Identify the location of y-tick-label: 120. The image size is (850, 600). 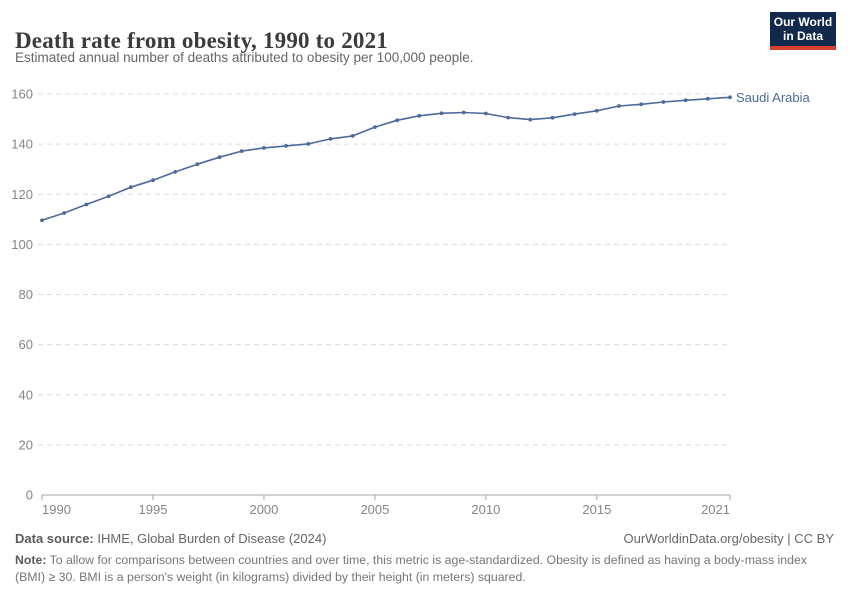
(22, 194).